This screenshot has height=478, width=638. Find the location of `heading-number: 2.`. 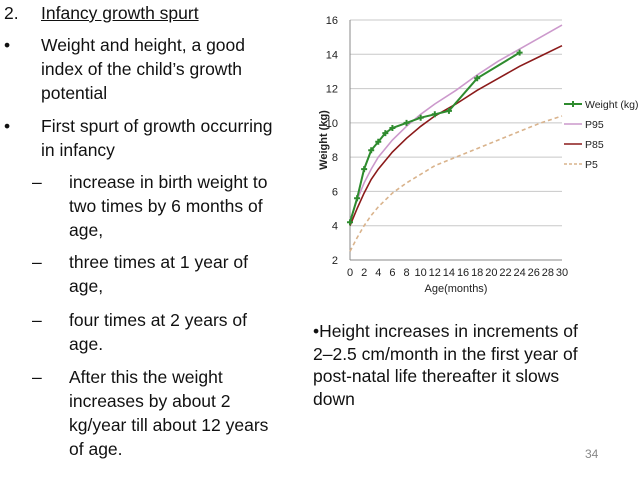

heading-number: 2. is located at coordinates (11, 13).